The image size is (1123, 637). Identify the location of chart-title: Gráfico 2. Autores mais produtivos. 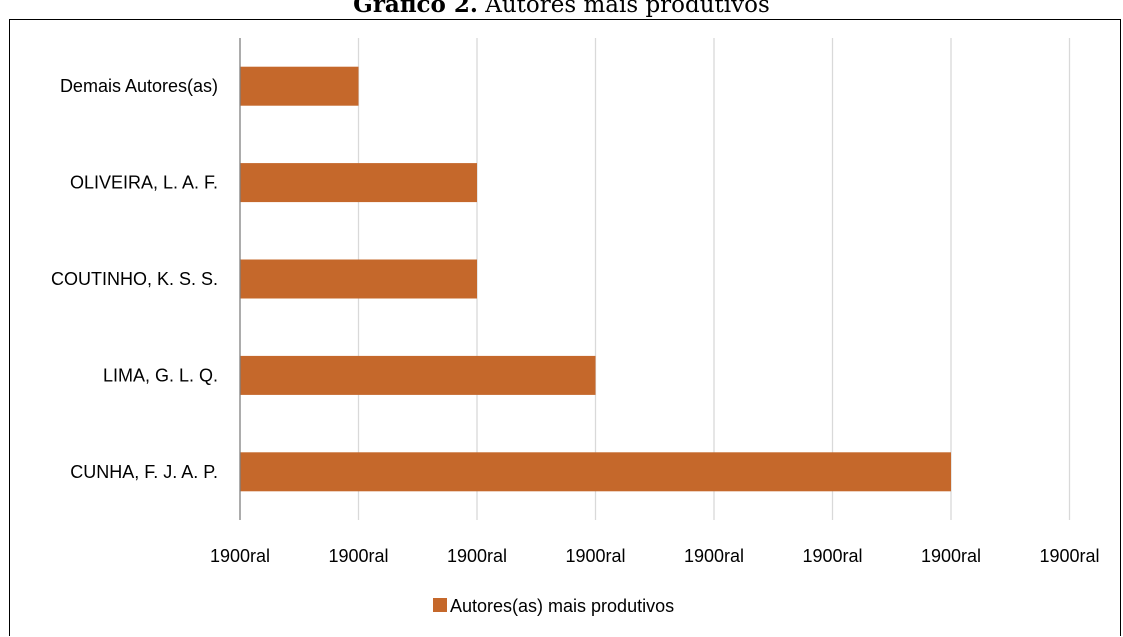
(561, 9).